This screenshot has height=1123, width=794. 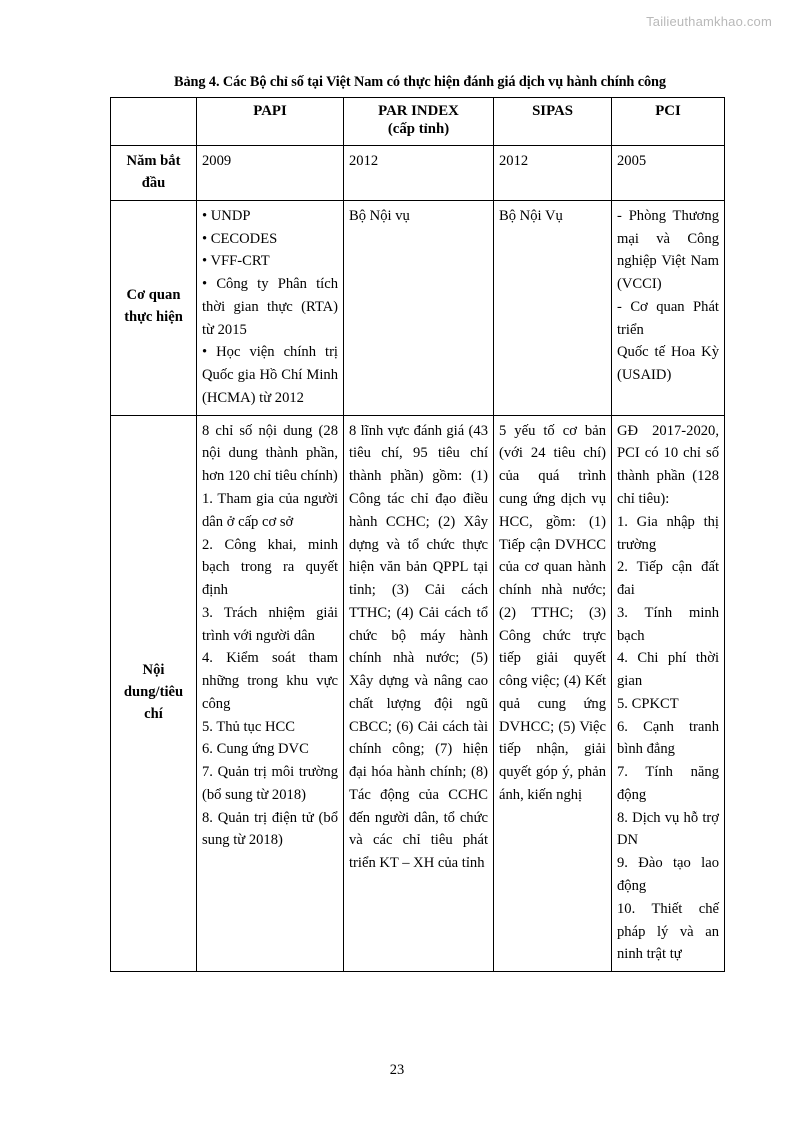 I want to click on cell-paragraph: Bộ Nội vụ, so click(x=379, y=215).